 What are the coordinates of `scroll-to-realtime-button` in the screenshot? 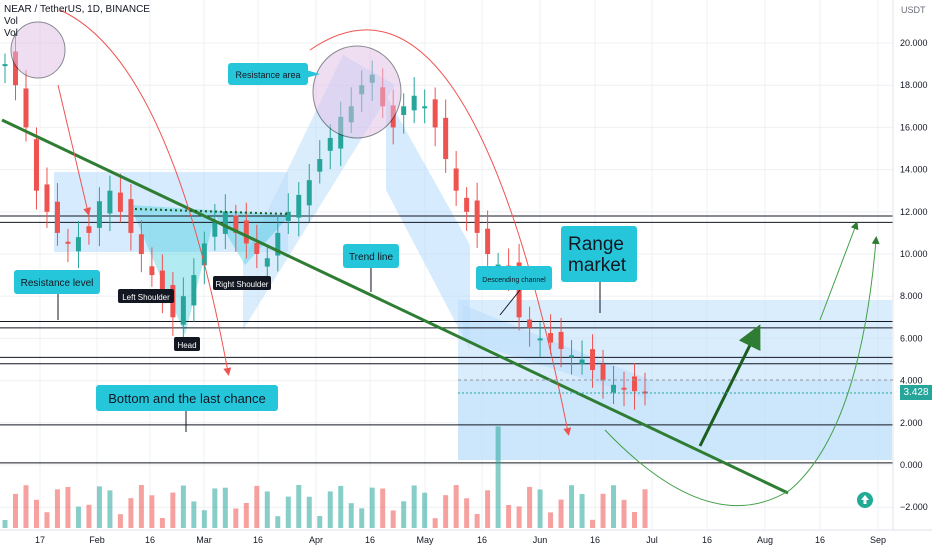 It's located at (865, 500).